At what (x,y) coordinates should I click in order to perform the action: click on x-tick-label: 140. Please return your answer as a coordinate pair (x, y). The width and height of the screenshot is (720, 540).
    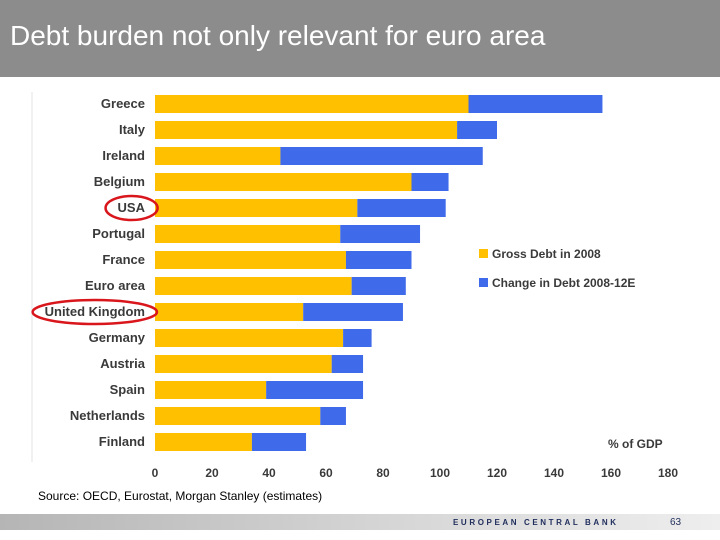
    Looking at the image, I should click on (554, 473).